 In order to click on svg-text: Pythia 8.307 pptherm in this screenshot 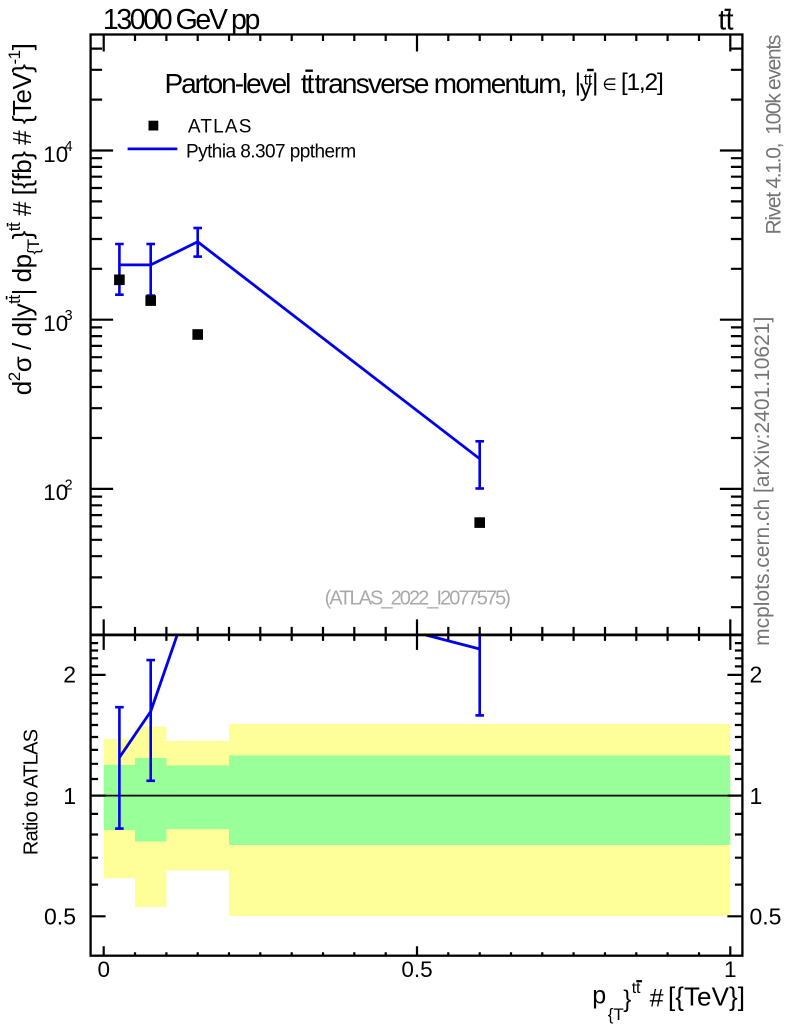, I will do `click(271, 151)`.